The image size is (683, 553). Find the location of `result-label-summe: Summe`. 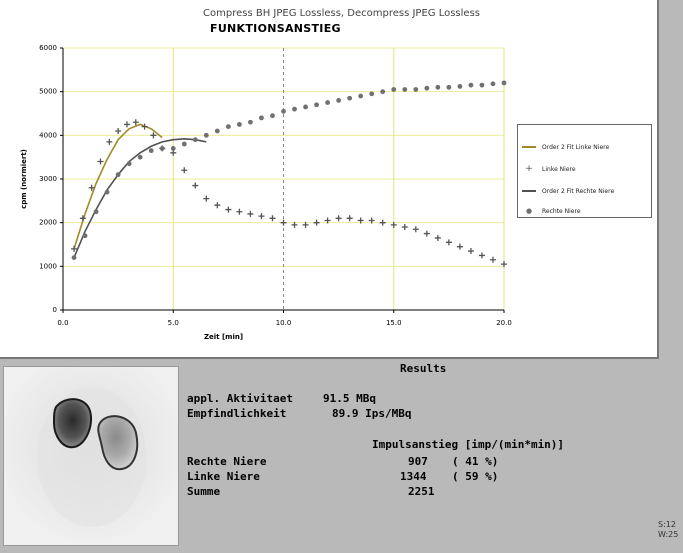

result-label-summe: Summe is located at coordinates (204, 491).